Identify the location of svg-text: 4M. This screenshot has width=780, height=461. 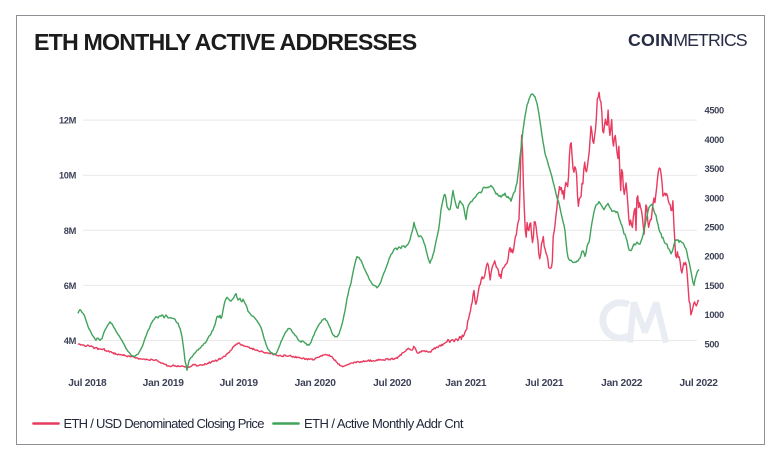
(70, 341).